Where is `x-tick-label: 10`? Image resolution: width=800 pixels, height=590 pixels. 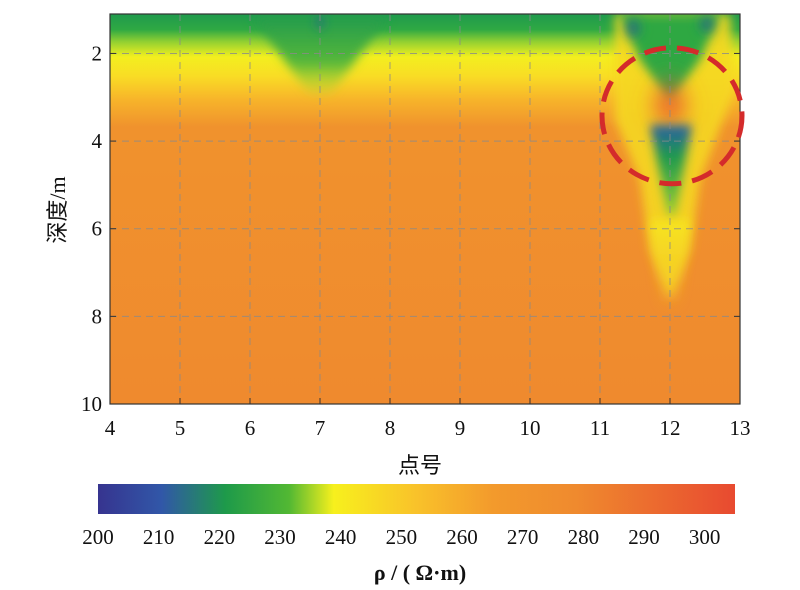
x-tick-label: 10 is located at coordinates (530, 428).